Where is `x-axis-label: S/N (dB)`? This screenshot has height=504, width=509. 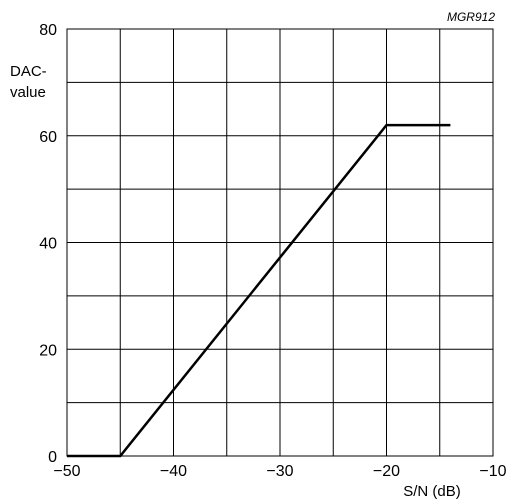 x-axis-label: S/N (dB) is located at coordinates (432, 491).